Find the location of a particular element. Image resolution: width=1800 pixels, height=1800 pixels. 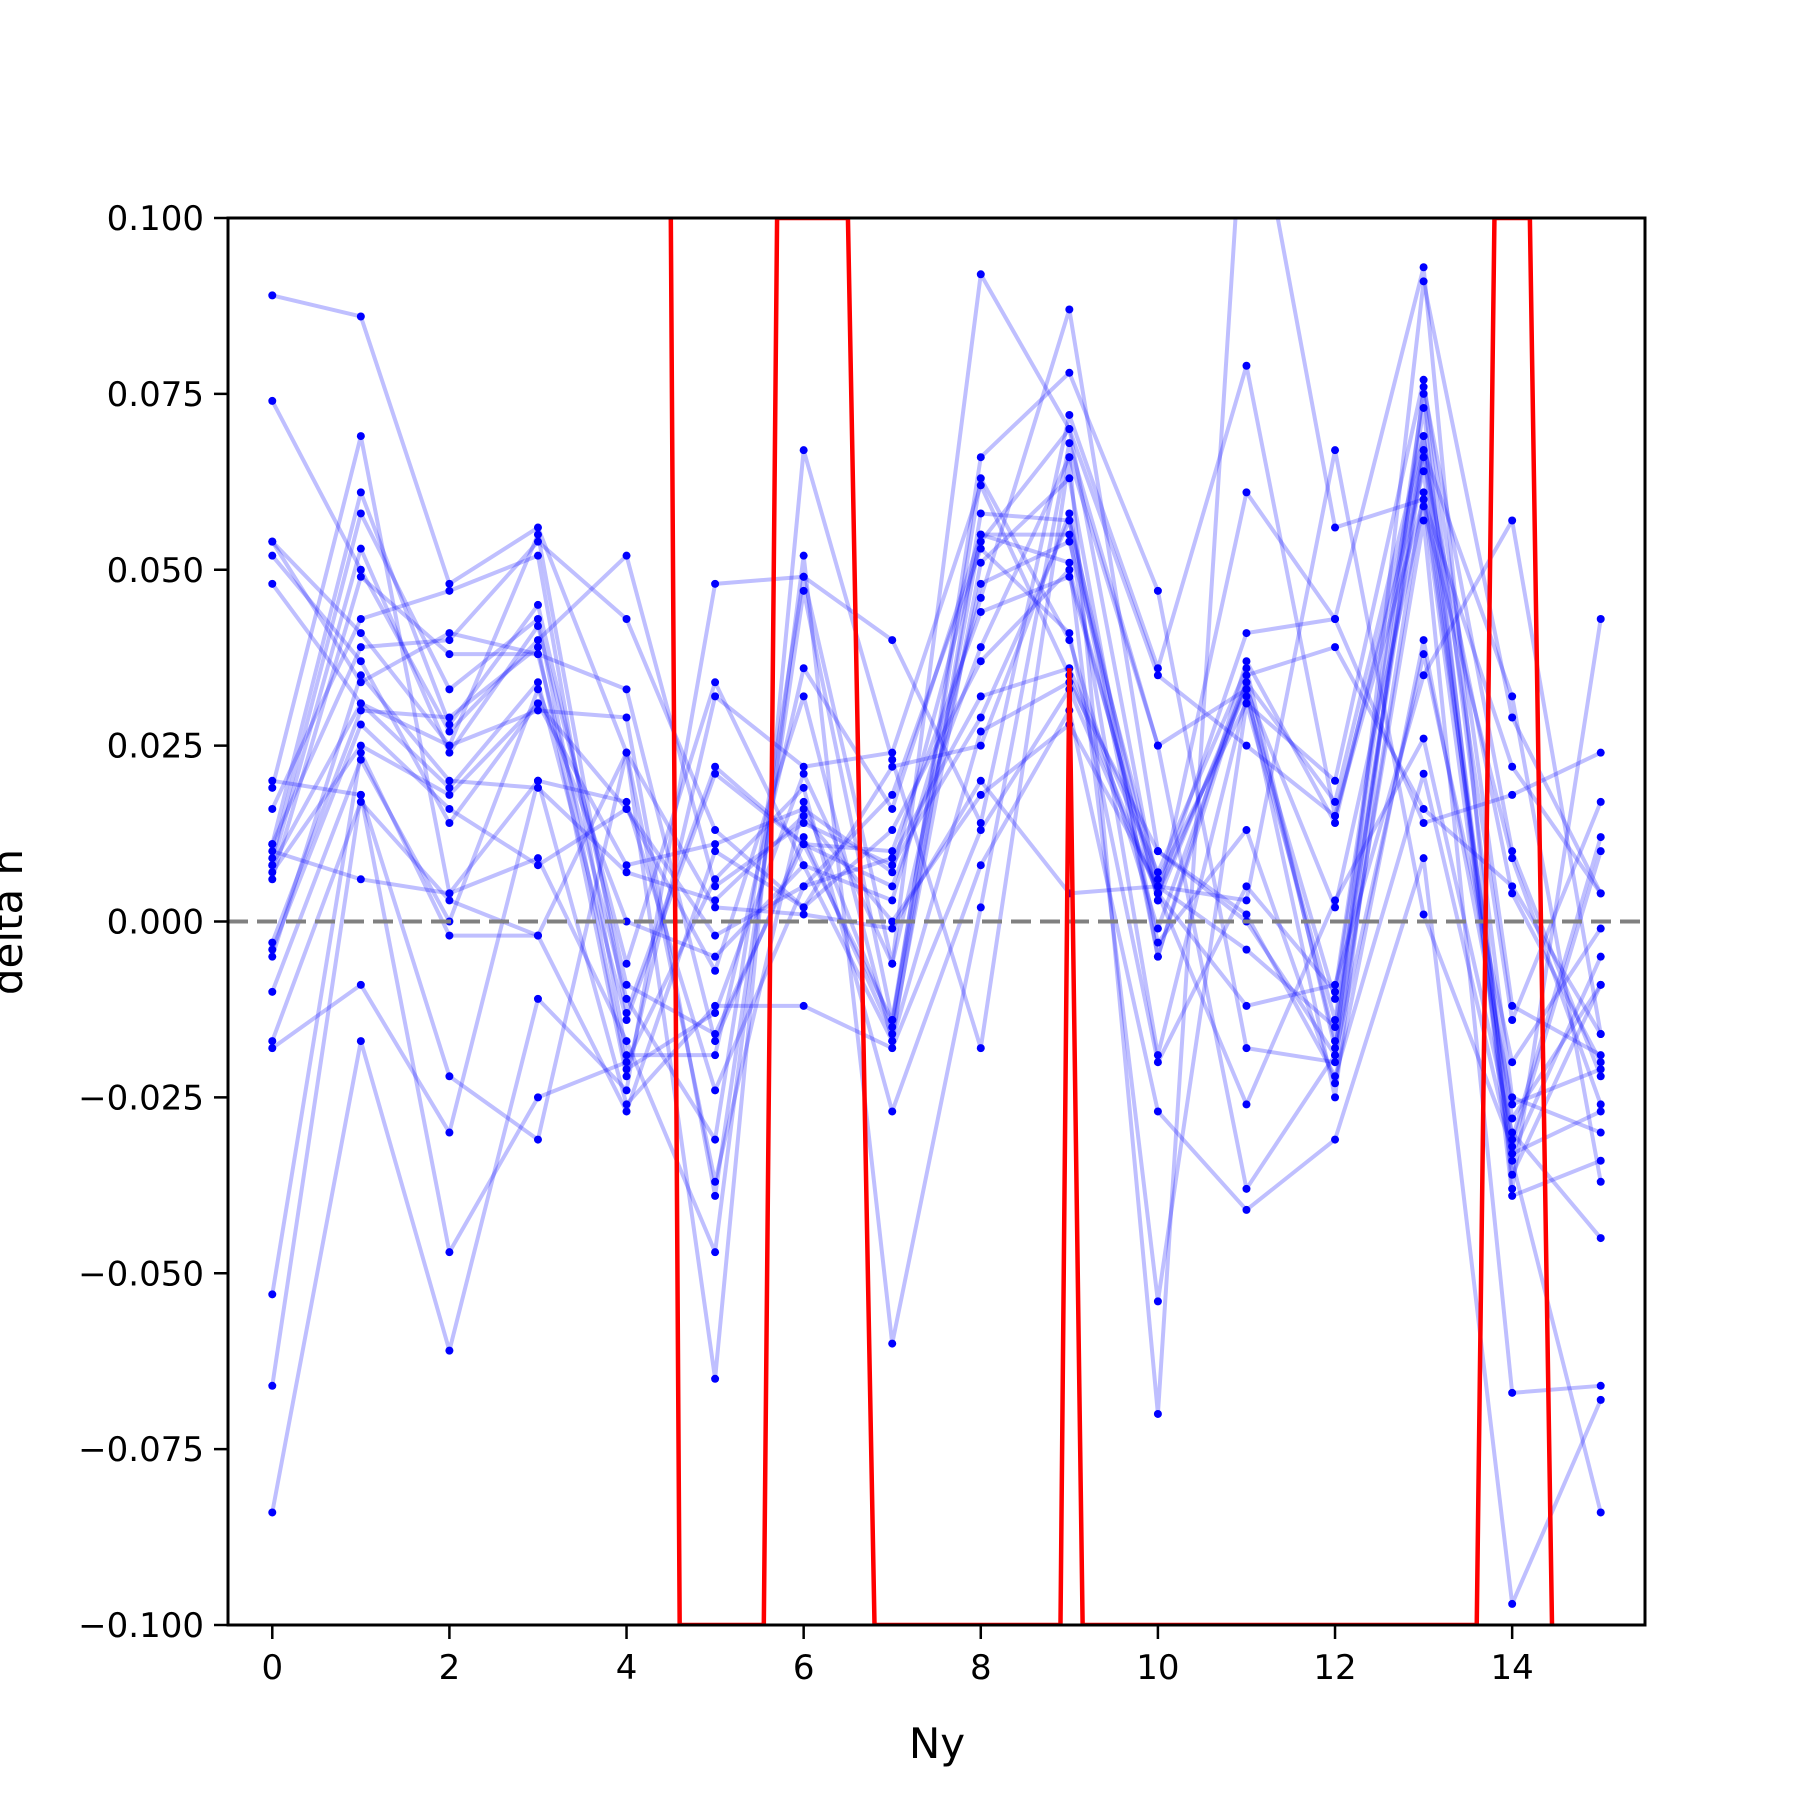

y-tick-label-2: −0.050 is located at coordinates (141, 1274).